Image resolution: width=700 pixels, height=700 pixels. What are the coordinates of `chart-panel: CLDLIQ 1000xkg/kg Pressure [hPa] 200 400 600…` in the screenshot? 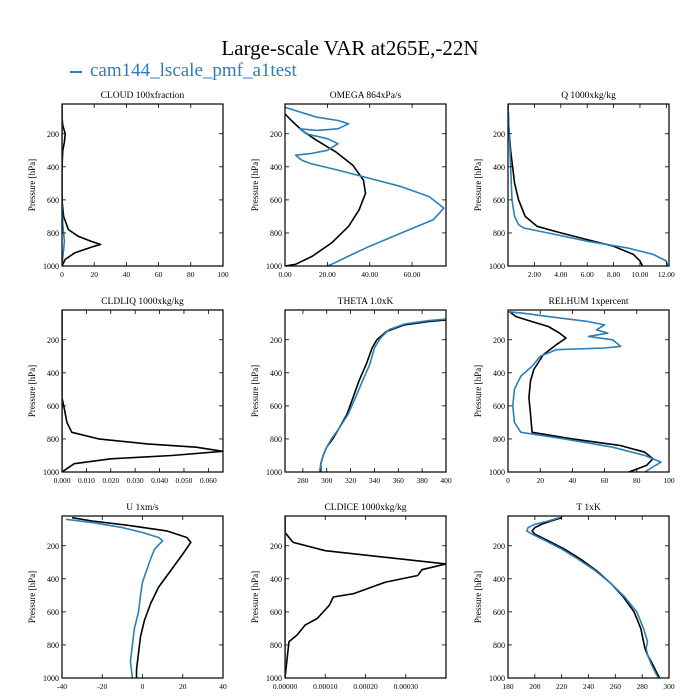 It's located at (125, 391).